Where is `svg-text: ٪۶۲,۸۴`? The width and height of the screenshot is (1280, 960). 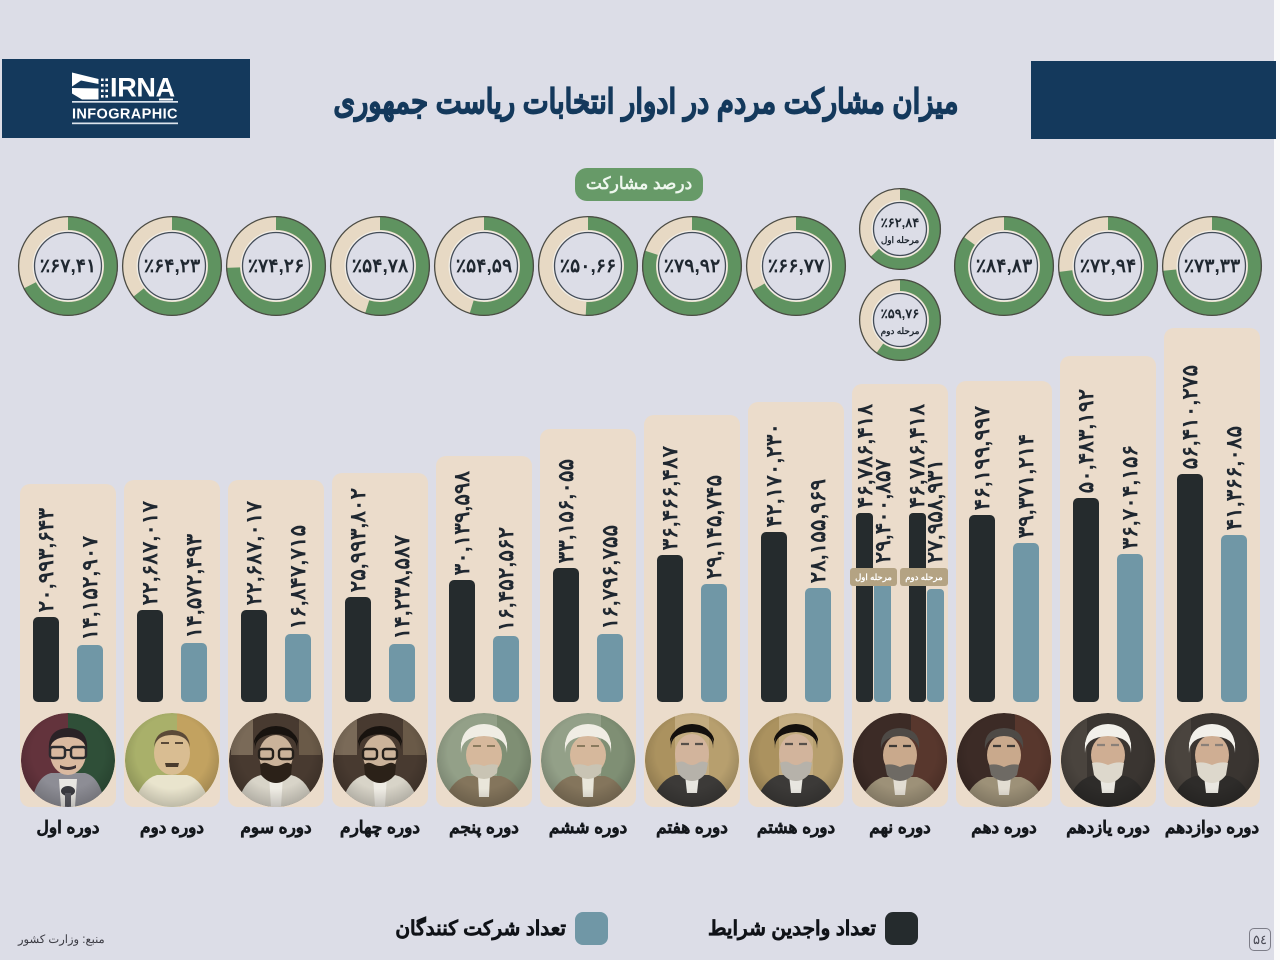 svg-text: ٪۶۲,۸۴ is located at coordinates (900, 222).